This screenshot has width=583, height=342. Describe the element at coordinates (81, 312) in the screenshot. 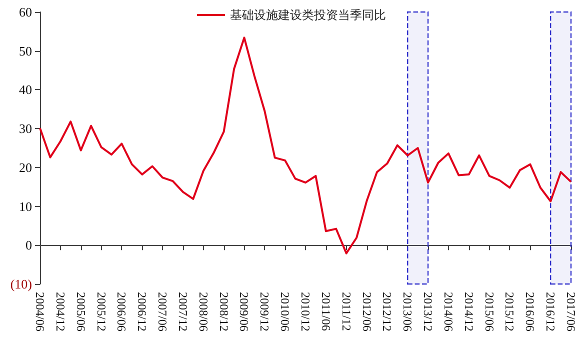

I see `x-tick-label: 2005/06` at that location.